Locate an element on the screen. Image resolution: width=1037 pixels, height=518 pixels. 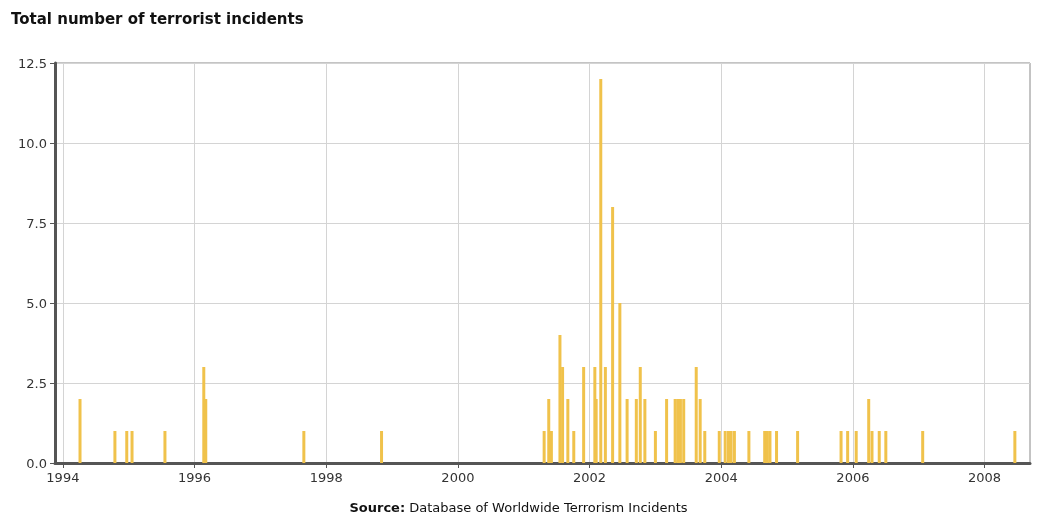
x-tick-label: 2006 is located at coordinates (853, 477).